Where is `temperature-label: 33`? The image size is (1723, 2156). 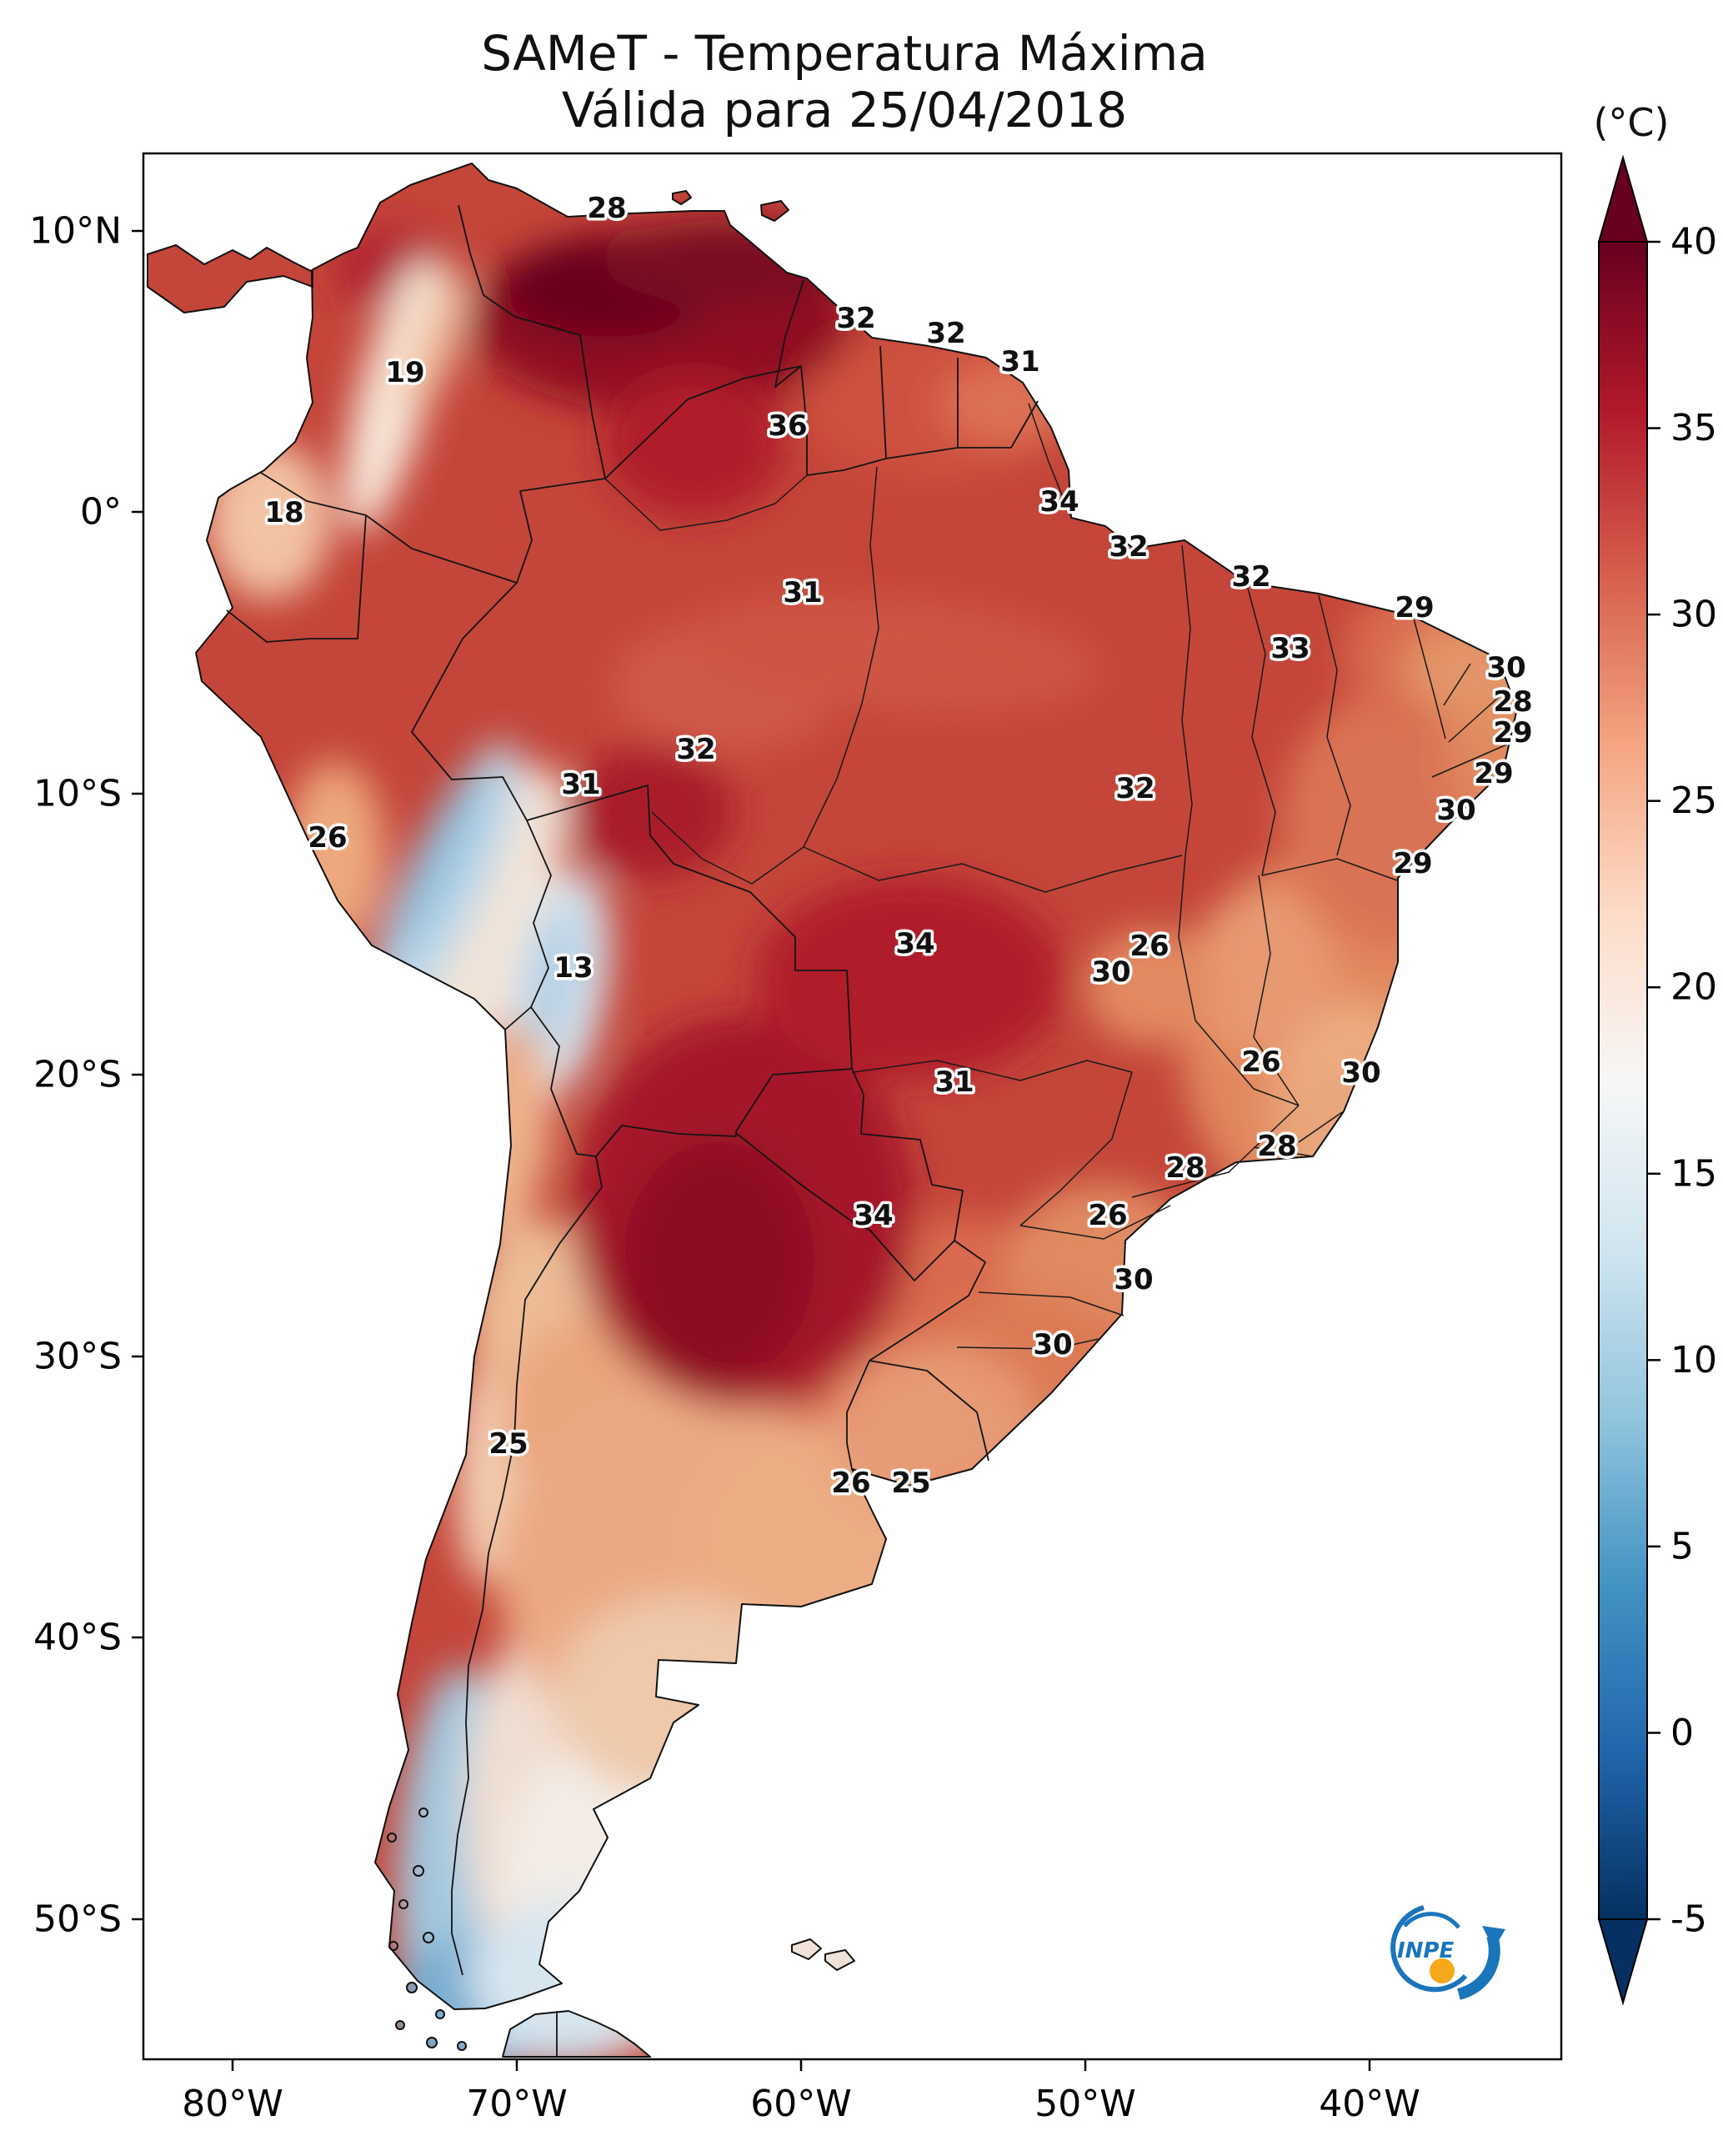
temperature-label: 33 is located at coordinates (1290, 648).